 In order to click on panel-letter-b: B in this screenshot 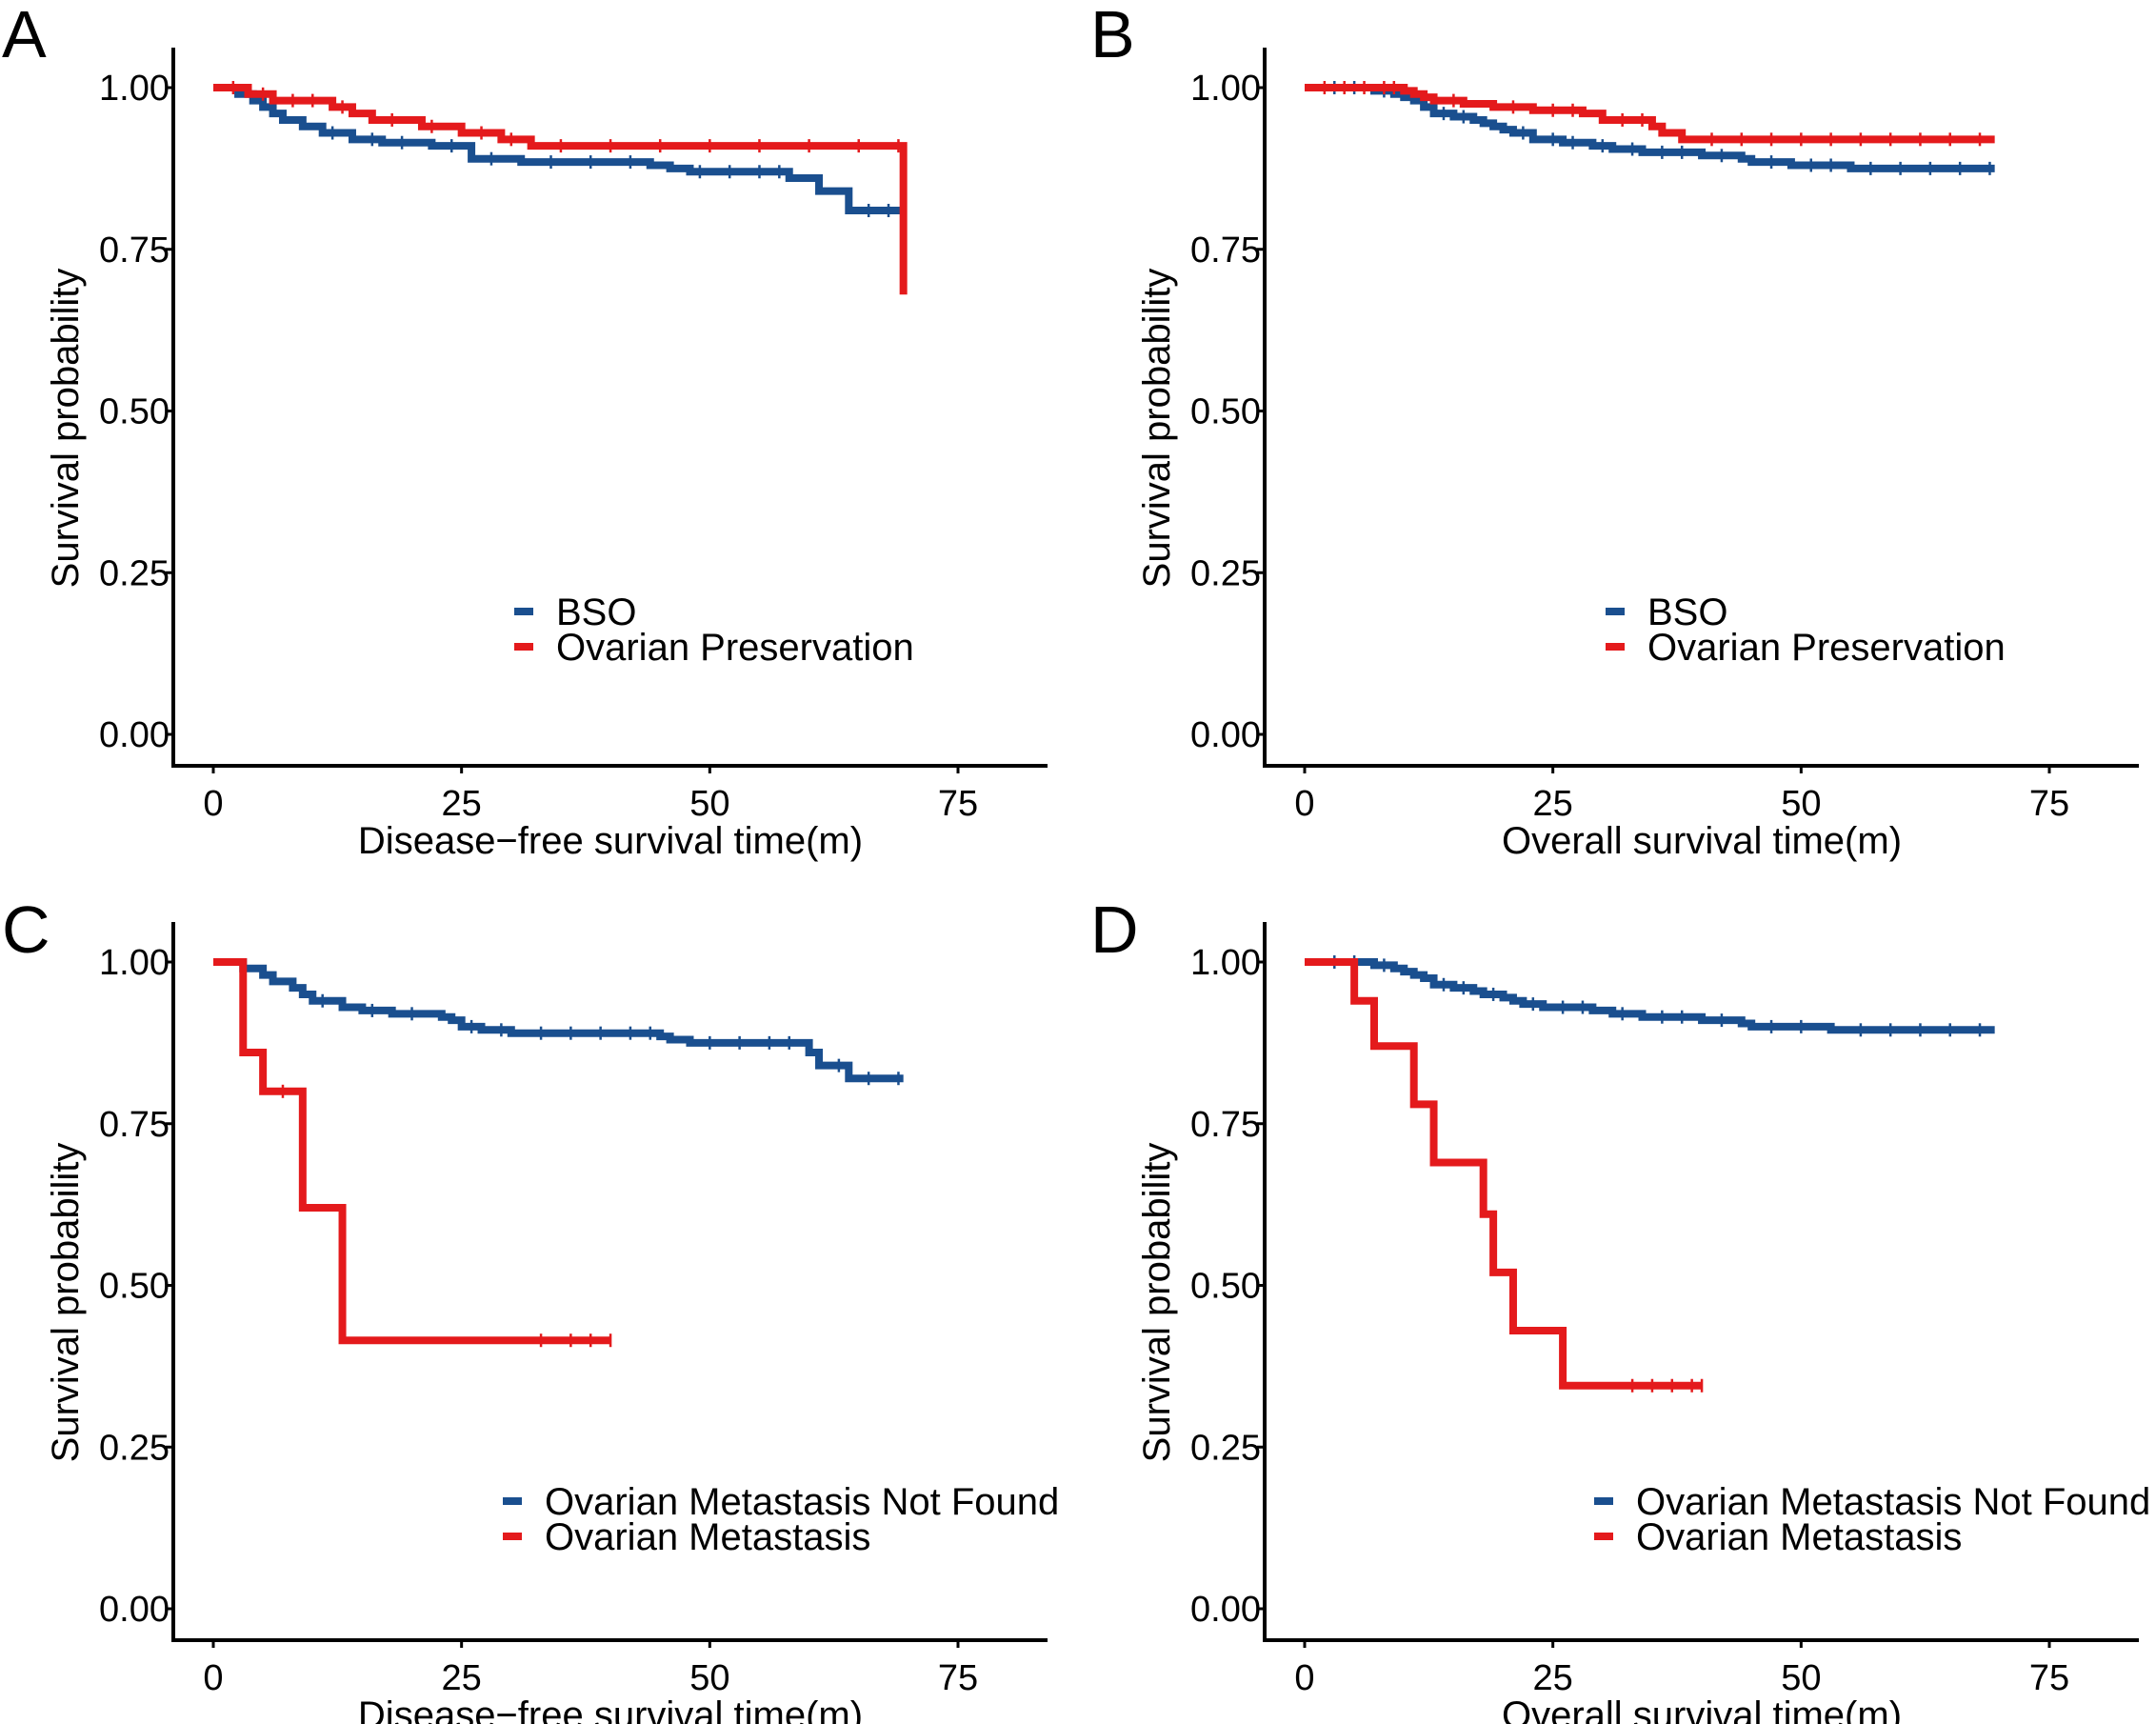, I will do `click(1113, 36)`.